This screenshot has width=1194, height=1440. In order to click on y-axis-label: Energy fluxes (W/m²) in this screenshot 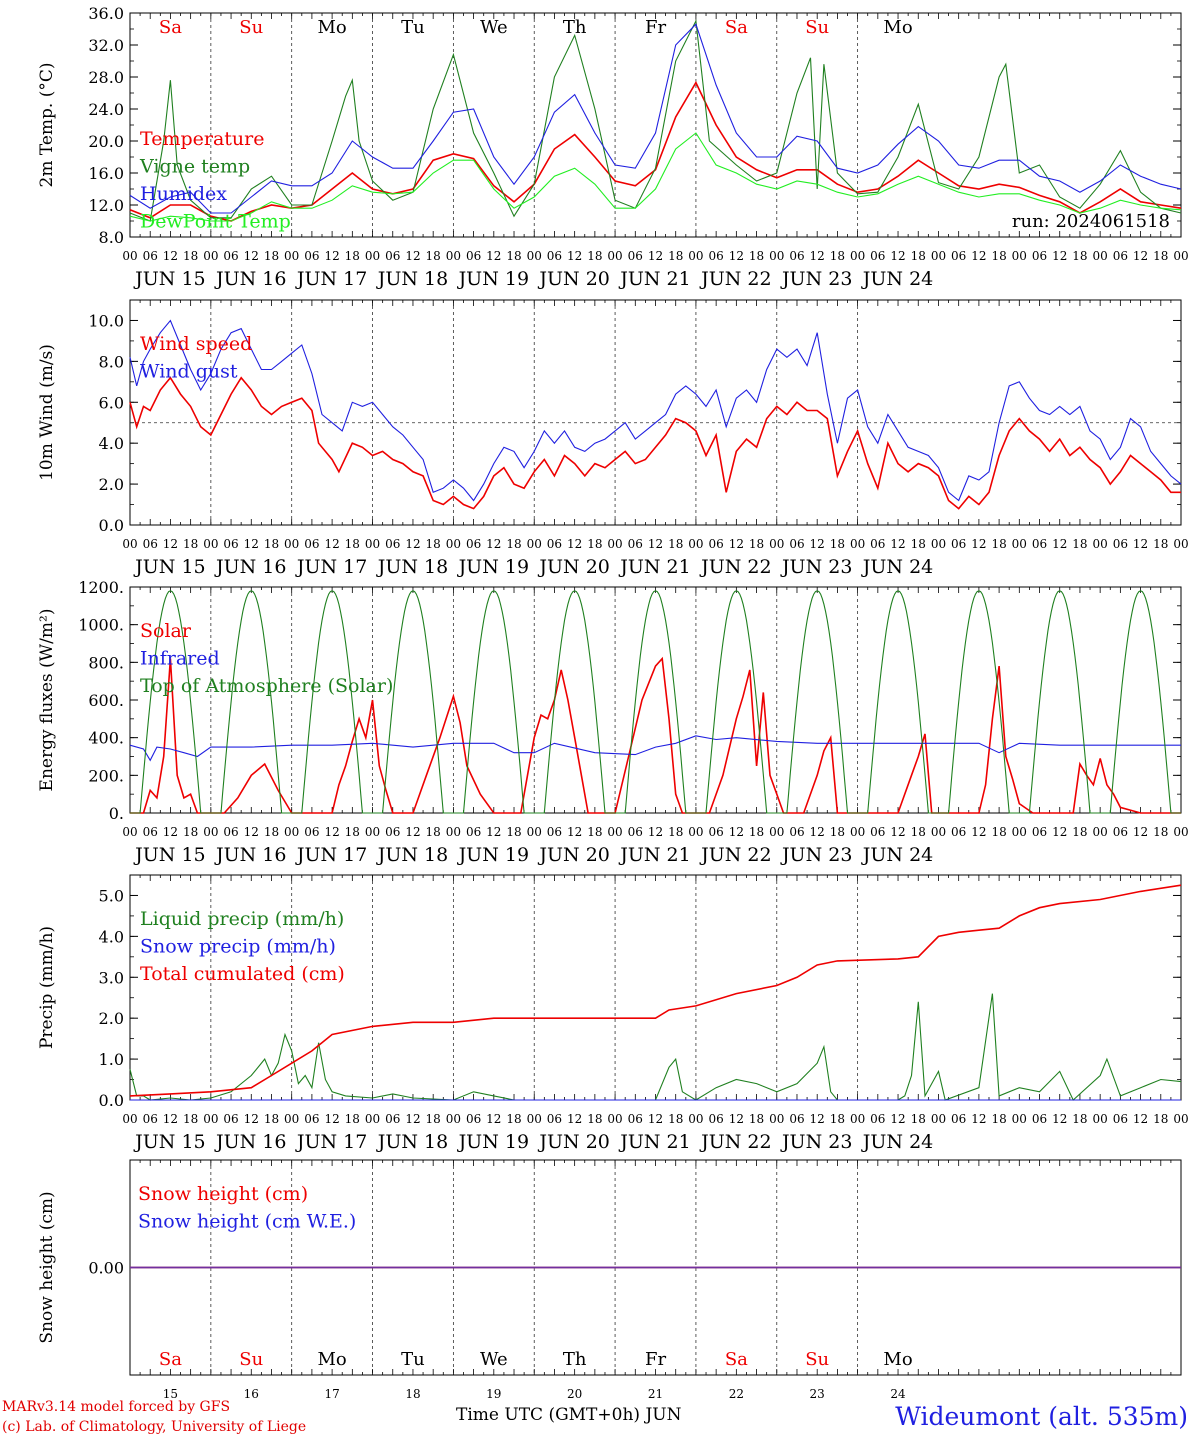, I will do `click(47, 700)`.